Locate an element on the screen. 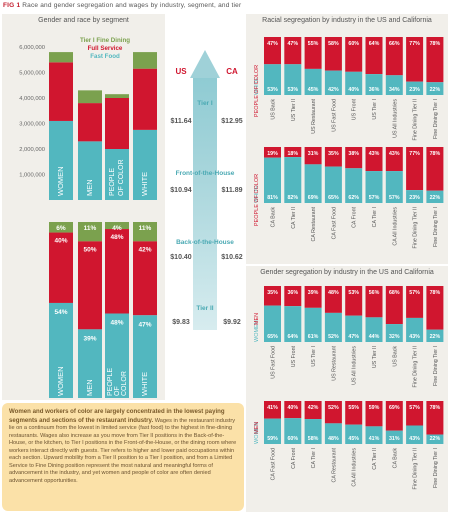  segment-bottom-value: 53% is located at coordinates (272, 90).